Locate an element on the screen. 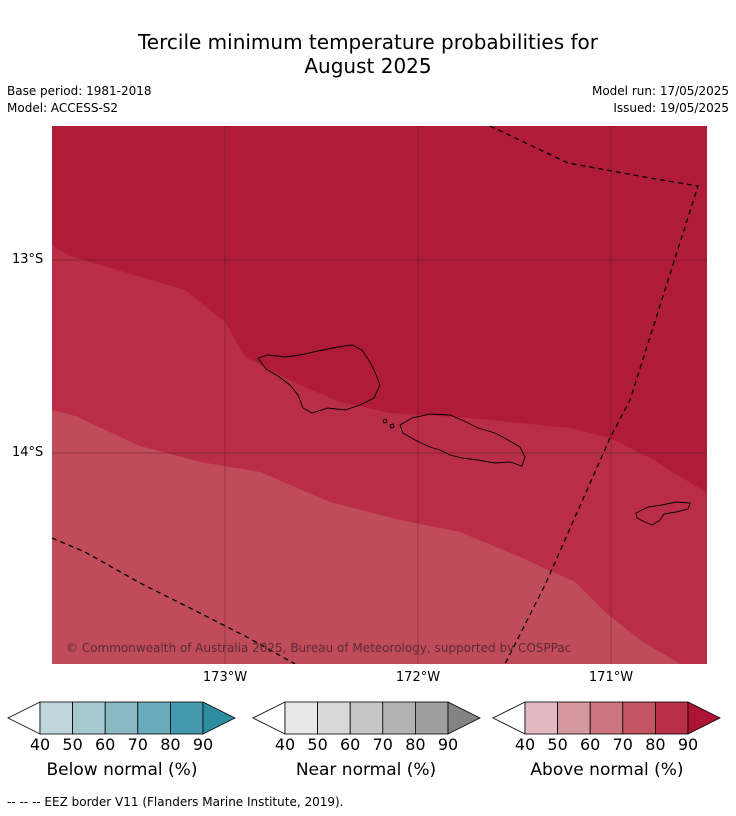 This screenshot has width=736, height=816. manono-island is located at coordinates (385, 421).